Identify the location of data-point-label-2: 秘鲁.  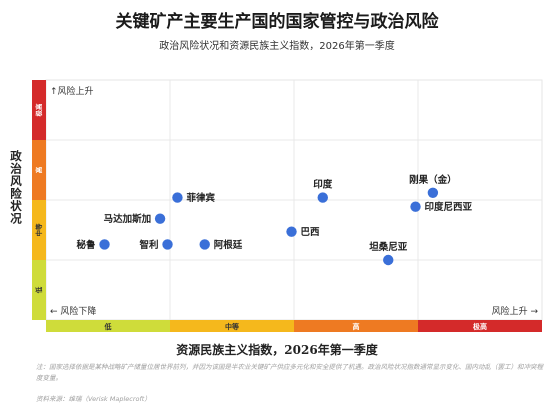
(86, 245).